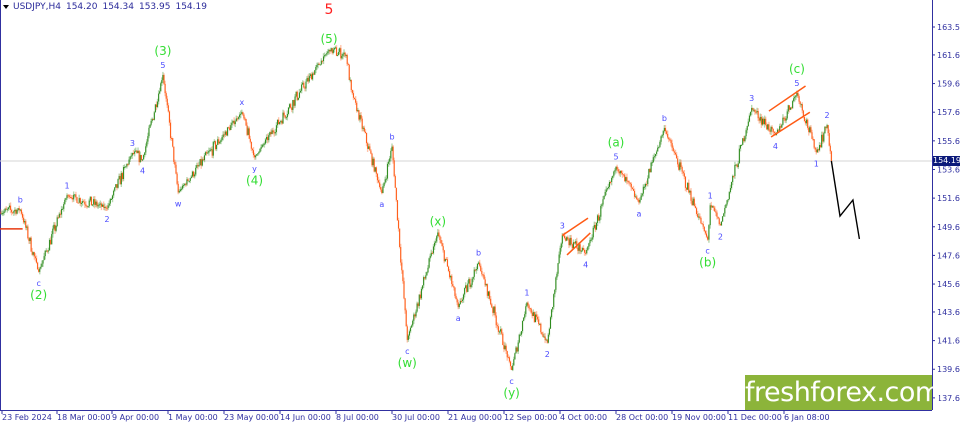 The image size is (960, 422). I want to click on x-tick-label: 12 Sep 00:00, so click(530, 417).